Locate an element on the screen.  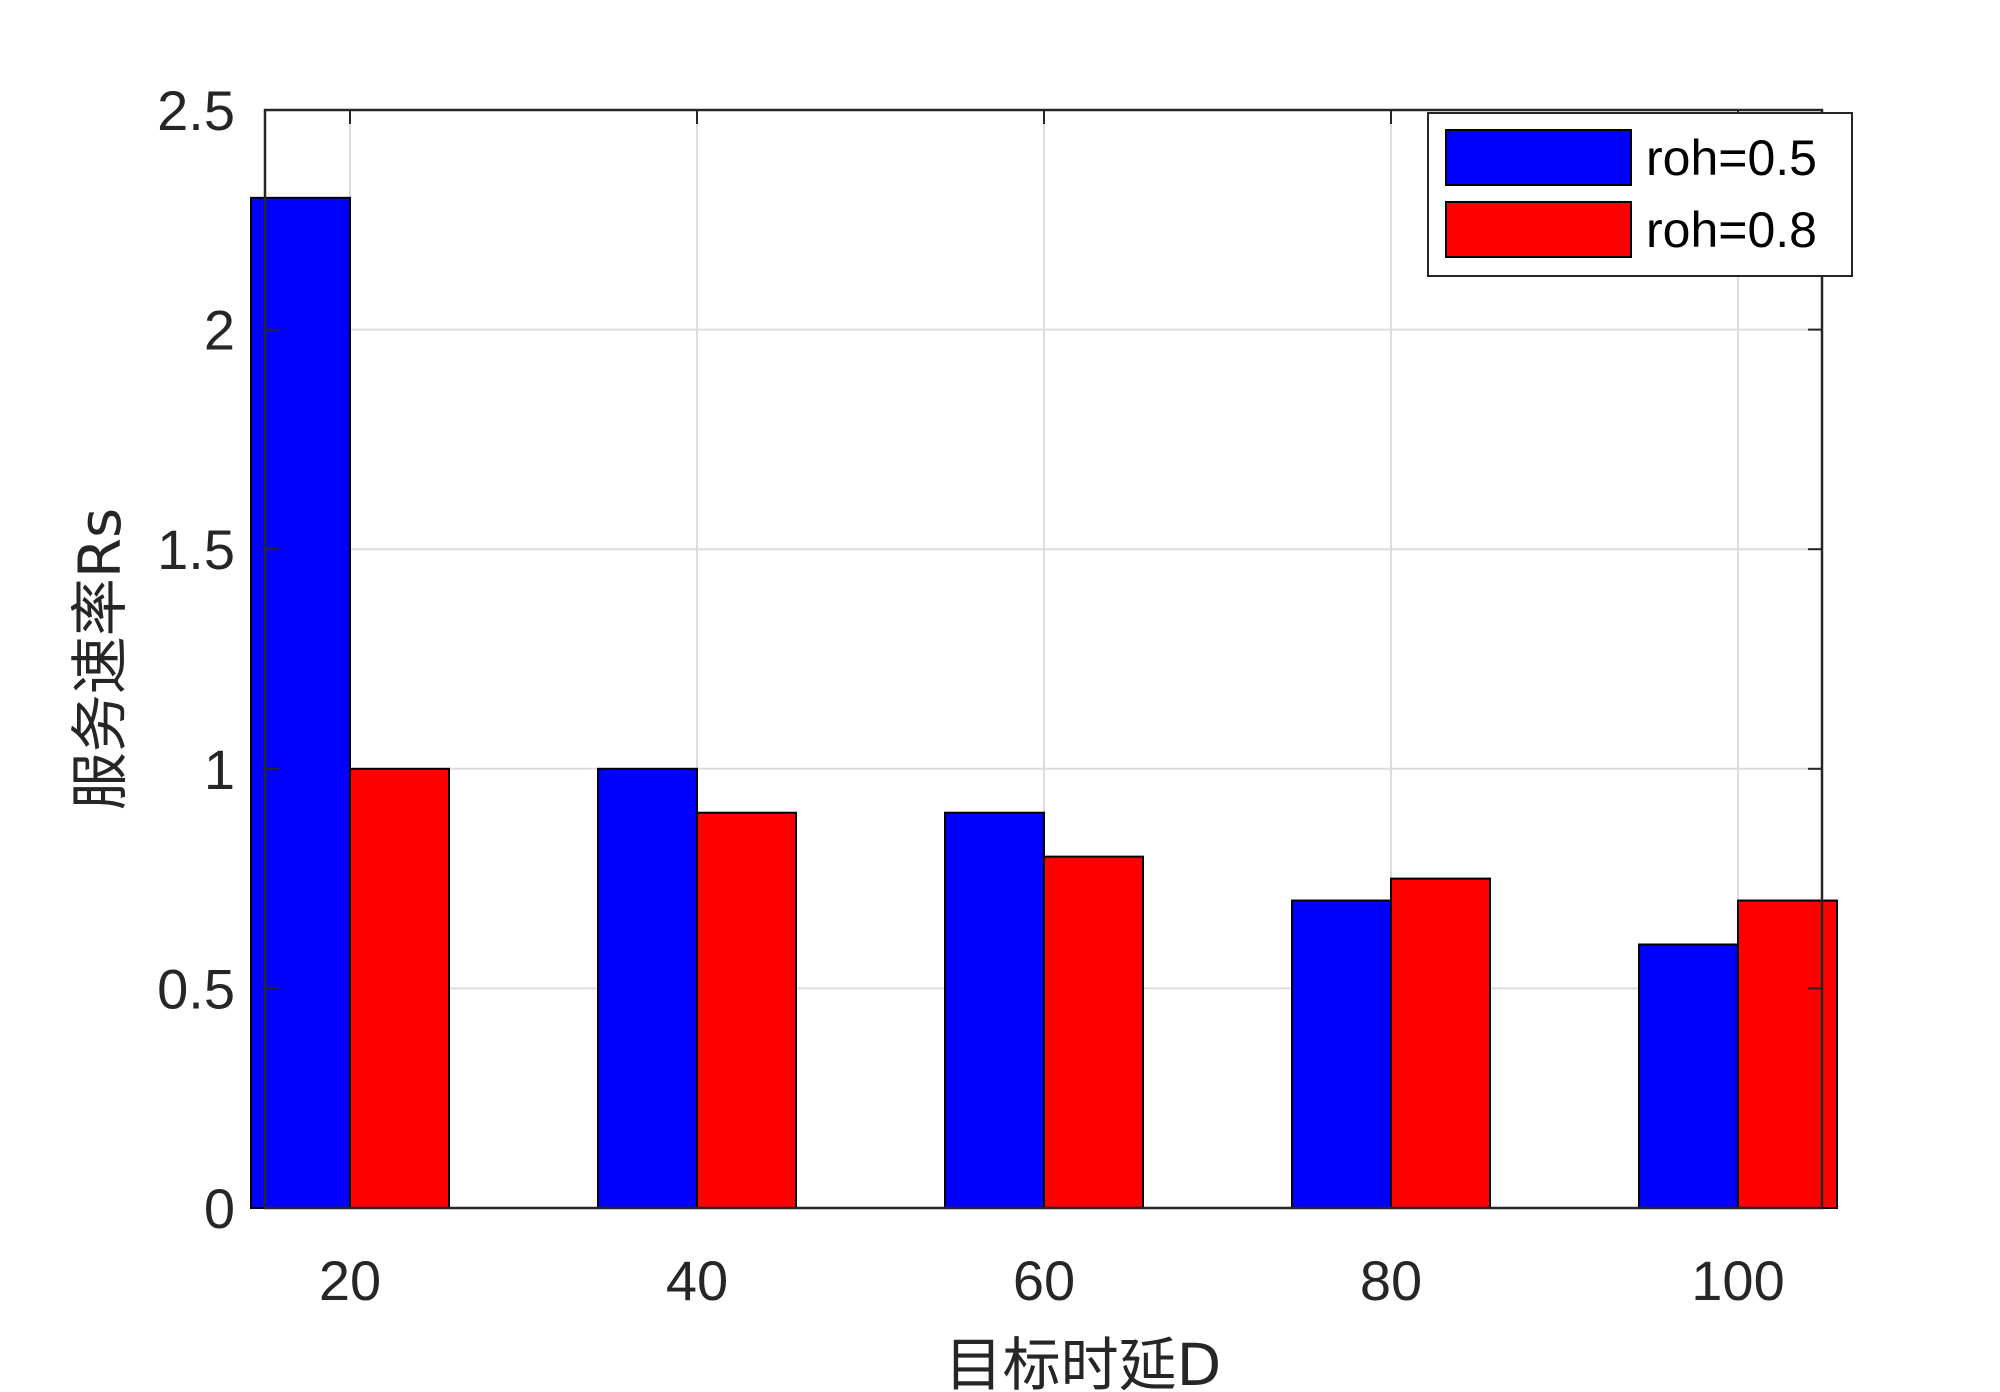
y-axis-title: 服务速率Rs is located at coordinates (100, 659).